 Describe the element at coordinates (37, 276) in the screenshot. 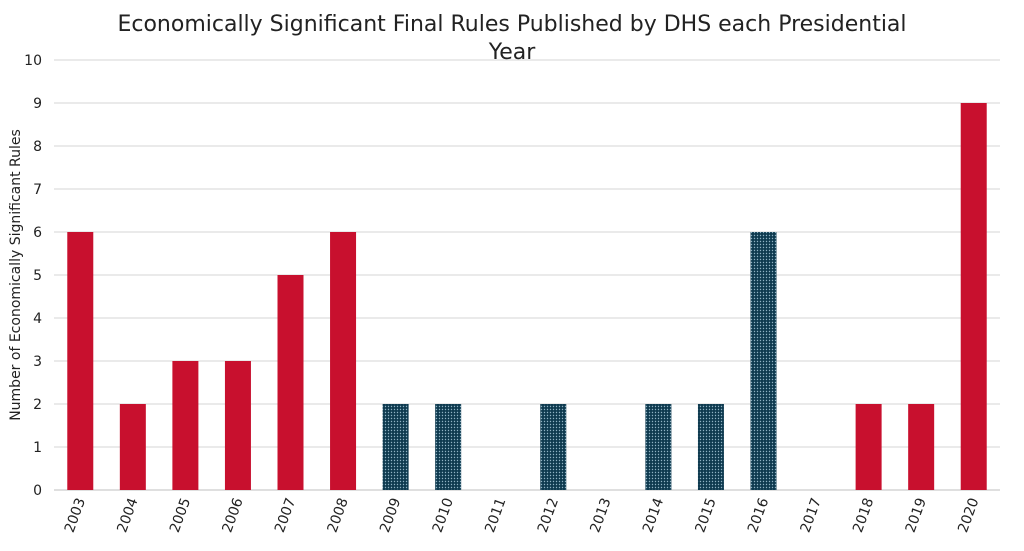

I see `y-tick-label: 5` at that location.